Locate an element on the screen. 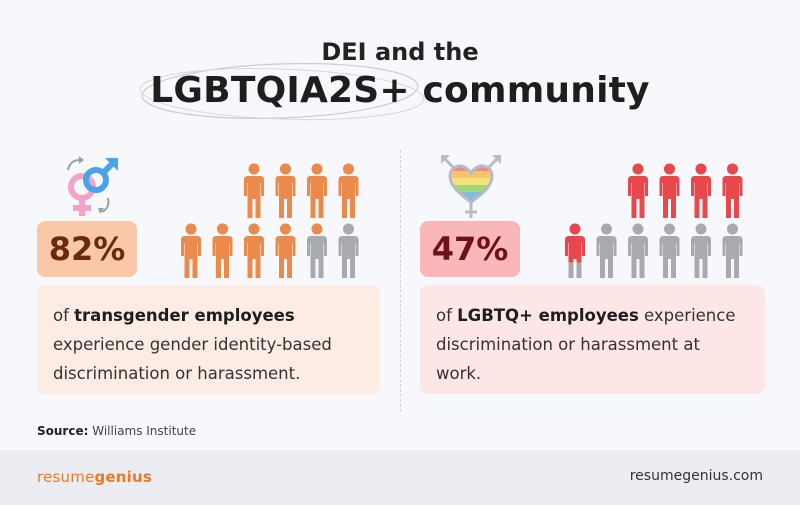 The width and height of the screenshot is (800, 505). brand-part-1: resume is located at coordinates (66, 477).